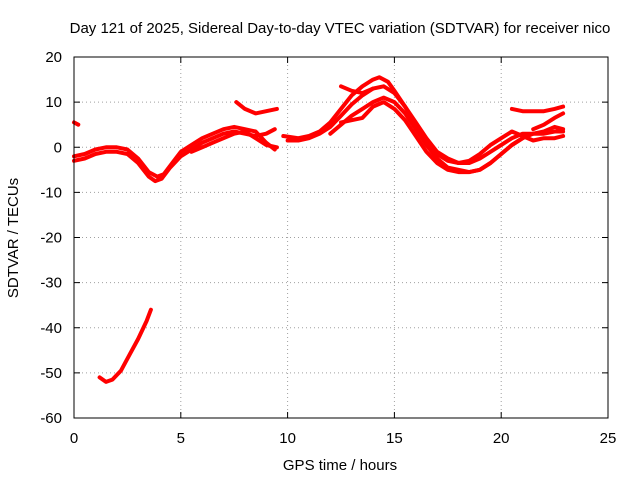 This screenshot has height=480, width=640. Describe the element at coordinates (608, 438) in the screenshot. I see `x-tick-label: 25` at that location.